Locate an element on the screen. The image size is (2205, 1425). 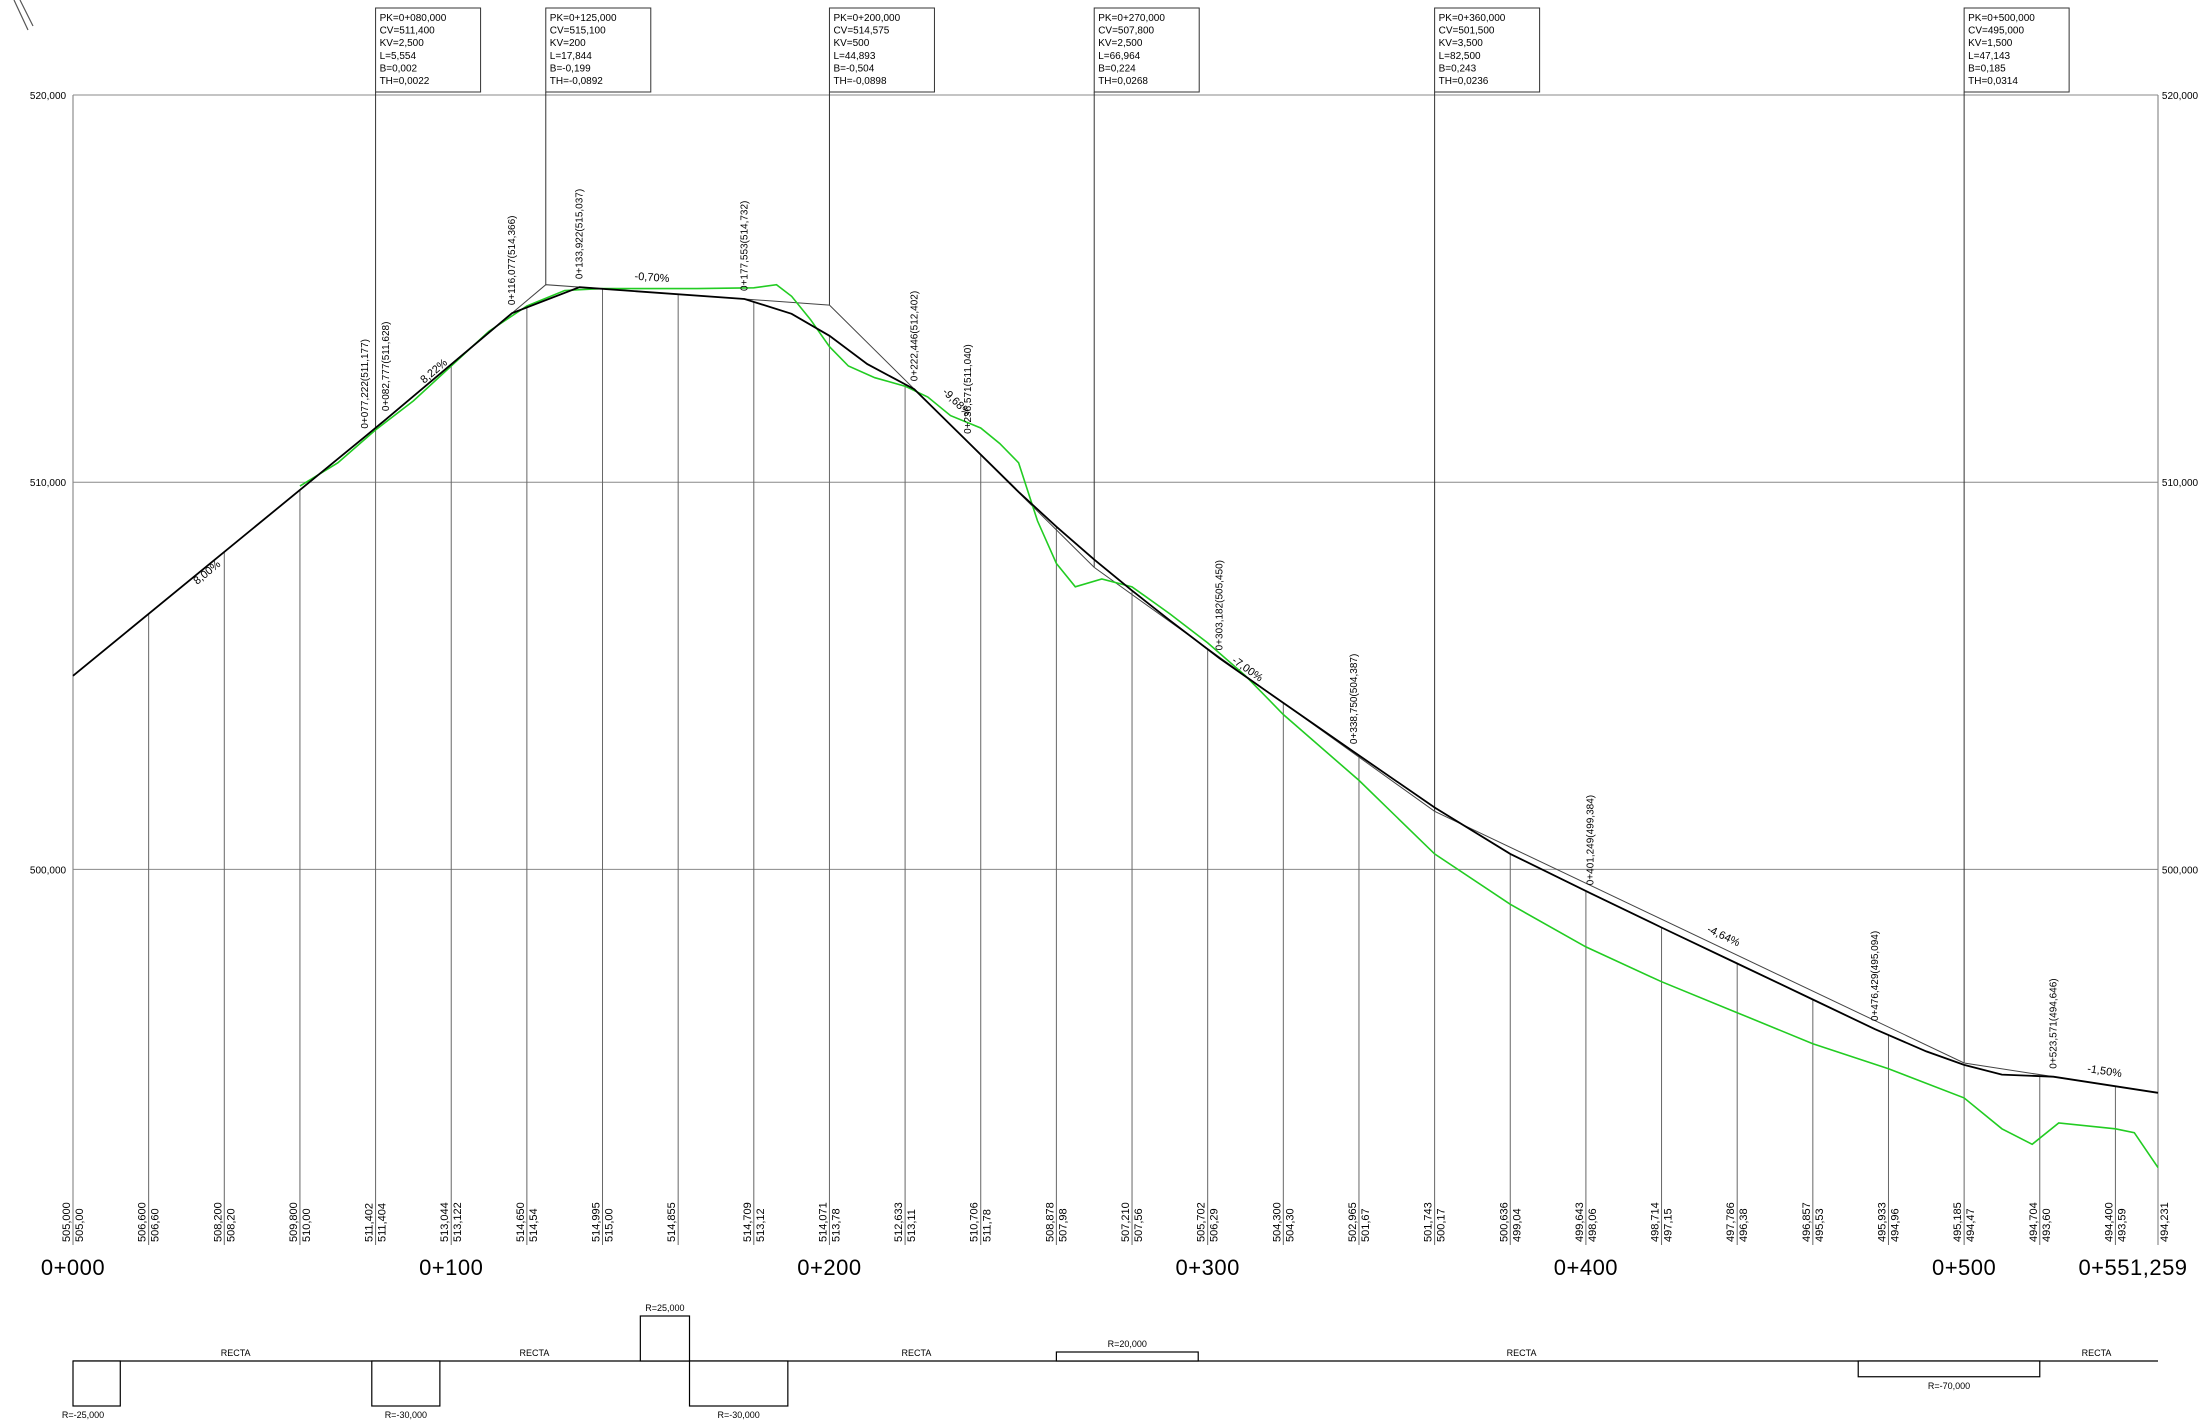
station-elevation-label: 499,643 is located at coordinates (1580, 1222).